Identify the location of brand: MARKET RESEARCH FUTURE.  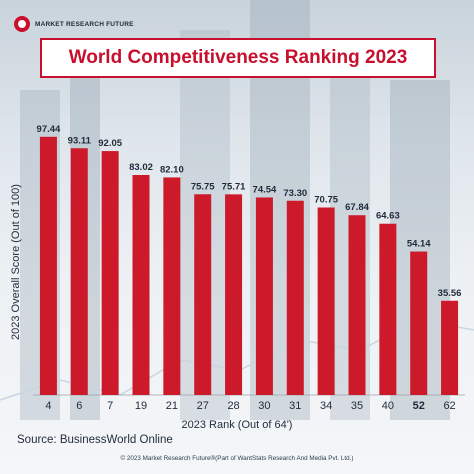
(74, 24).